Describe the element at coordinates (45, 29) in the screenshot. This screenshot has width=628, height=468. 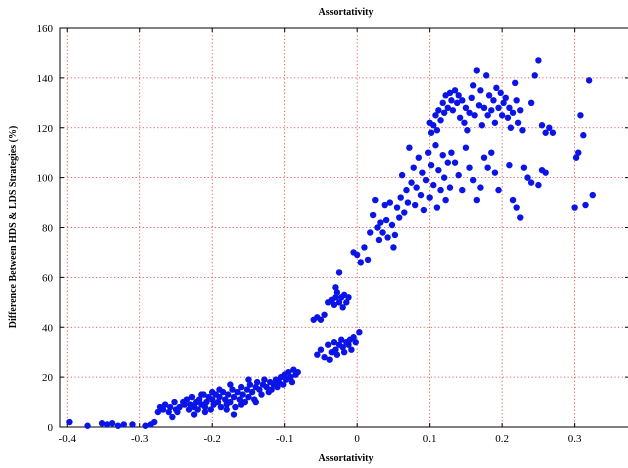
I see `y-tick-label: 160` at that location.